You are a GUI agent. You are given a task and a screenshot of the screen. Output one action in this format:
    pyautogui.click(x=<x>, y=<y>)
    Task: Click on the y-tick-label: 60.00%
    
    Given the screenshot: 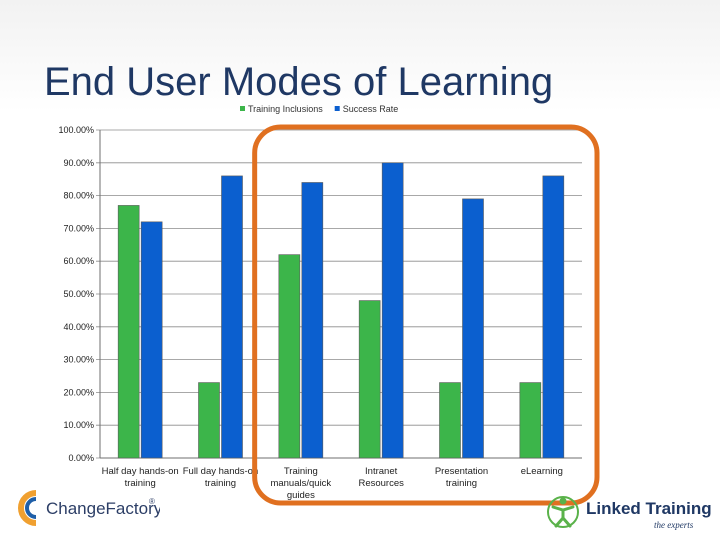 What is the action you would take?
    pyautogui.click(x=78, y=261)
    